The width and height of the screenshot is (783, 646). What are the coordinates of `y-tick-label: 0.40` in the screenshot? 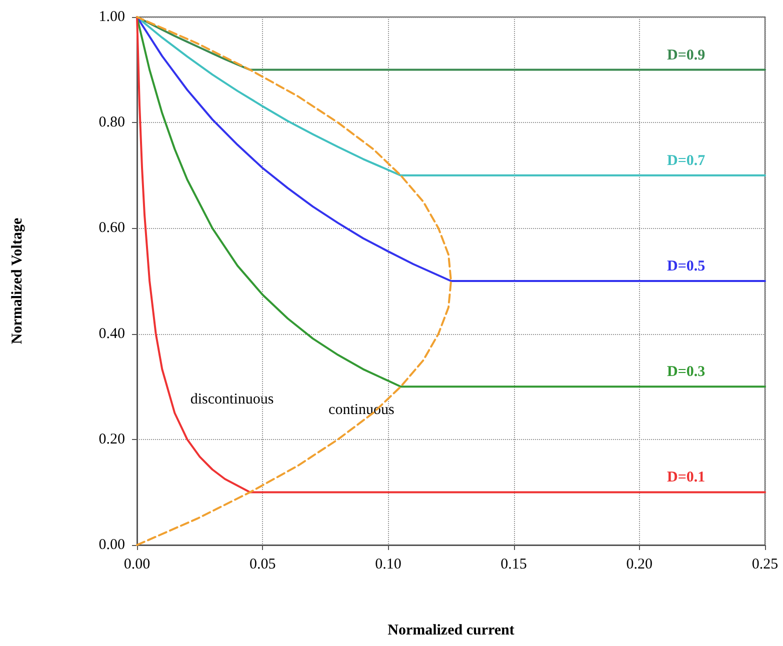 It's located at (111, 334).